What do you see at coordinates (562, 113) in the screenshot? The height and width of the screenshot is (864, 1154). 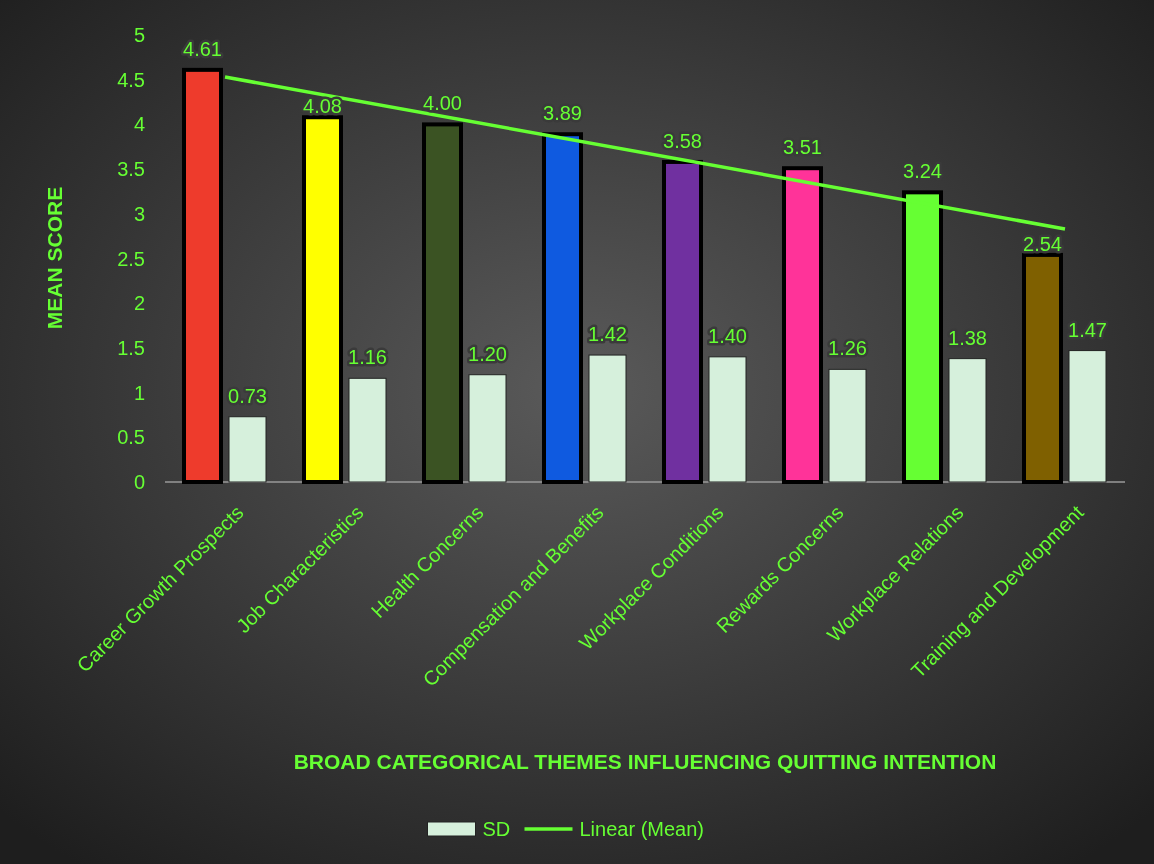 I see `data-label: 3.89` at bounding box center [562, 113].